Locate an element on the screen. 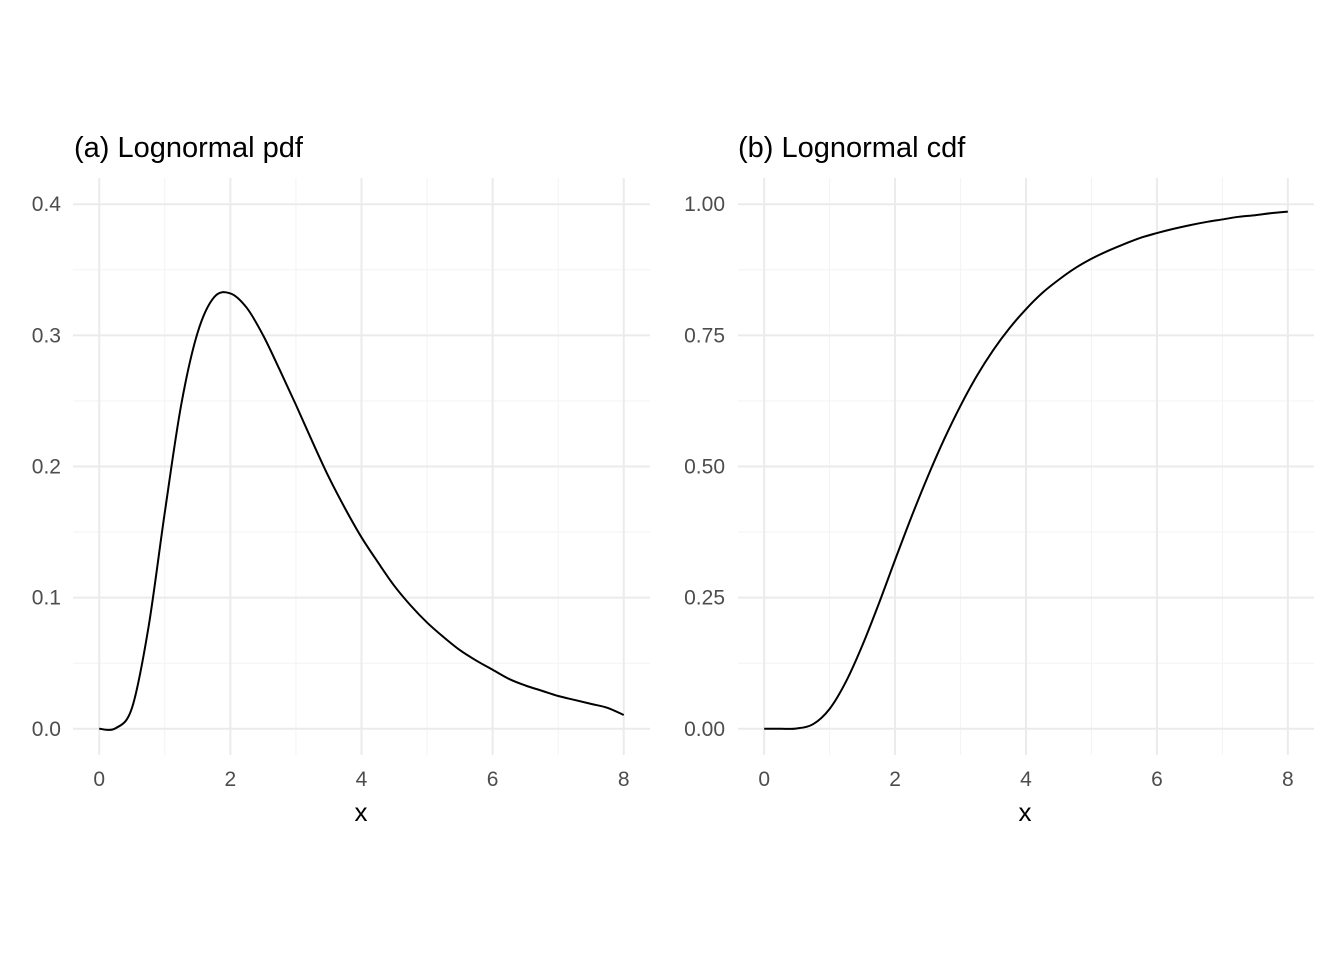 The image size is (1344, 960). y-tick-label: 0.0 is located at coordinates (46, 729).